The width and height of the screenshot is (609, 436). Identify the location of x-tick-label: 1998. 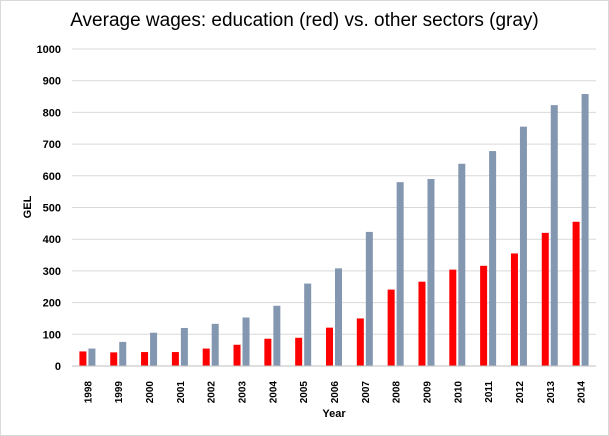
(88, 392).